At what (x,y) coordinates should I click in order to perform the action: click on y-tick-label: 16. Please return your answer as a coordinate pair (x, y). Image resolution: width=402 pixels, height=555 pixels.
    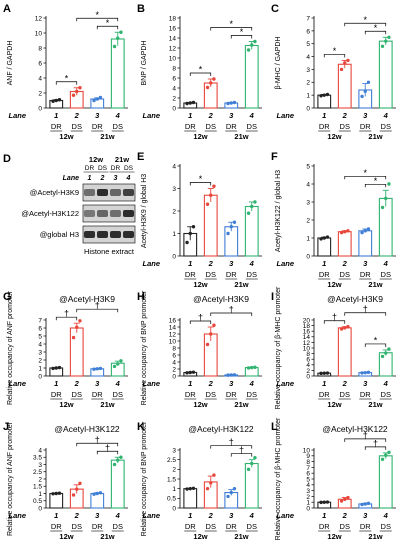
    Looking at the image, I should click on (173, 28).